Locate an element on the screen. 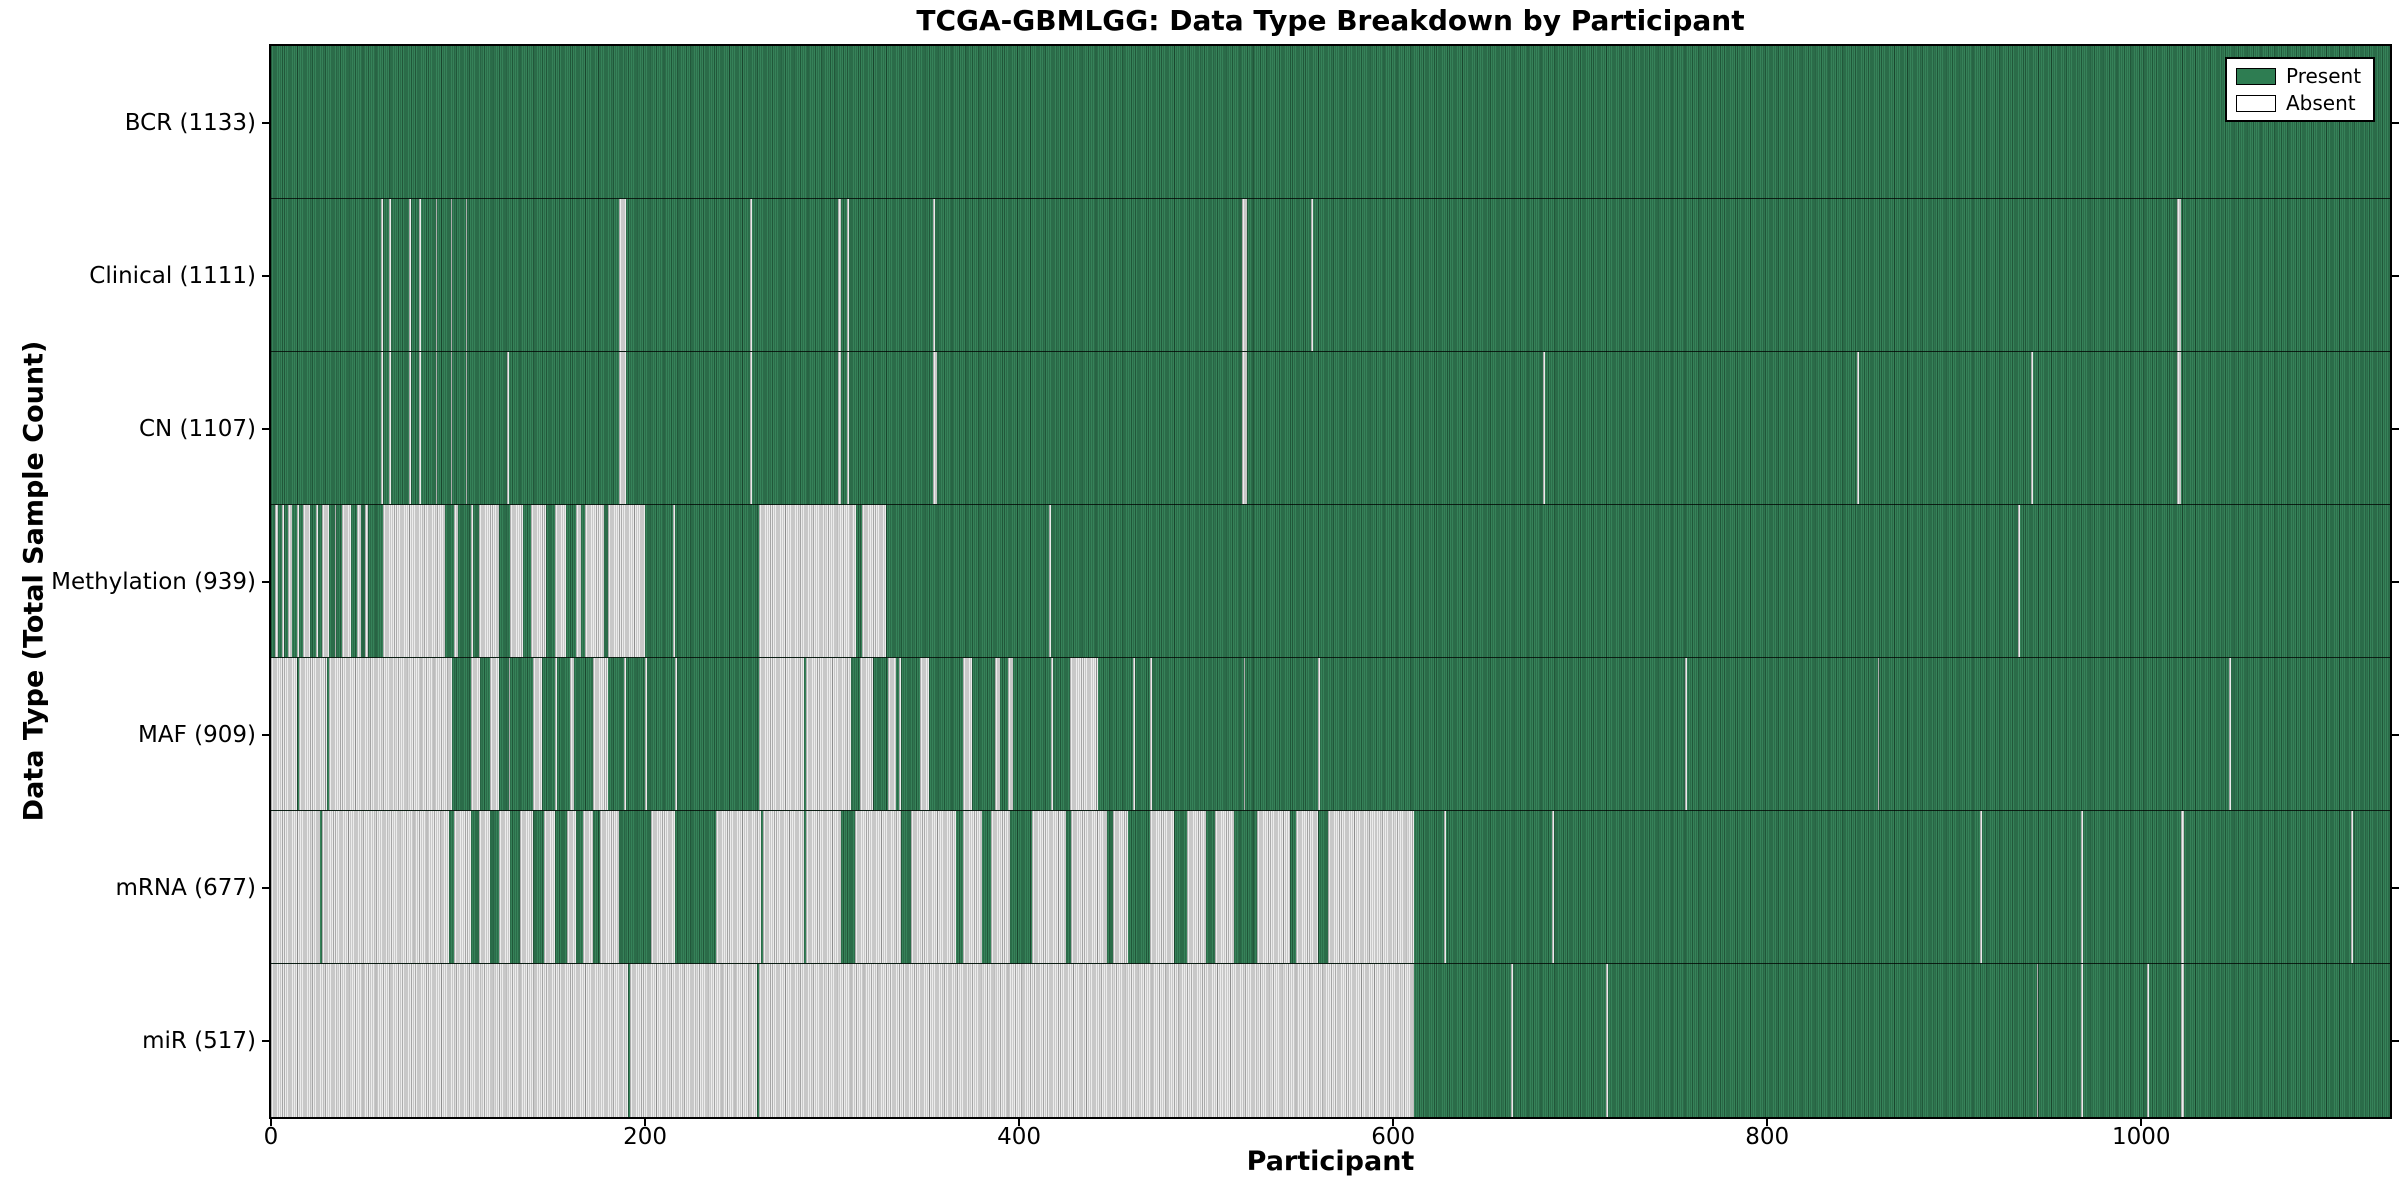  x-tick-label: 200 is located at coordinates (645, 1137).